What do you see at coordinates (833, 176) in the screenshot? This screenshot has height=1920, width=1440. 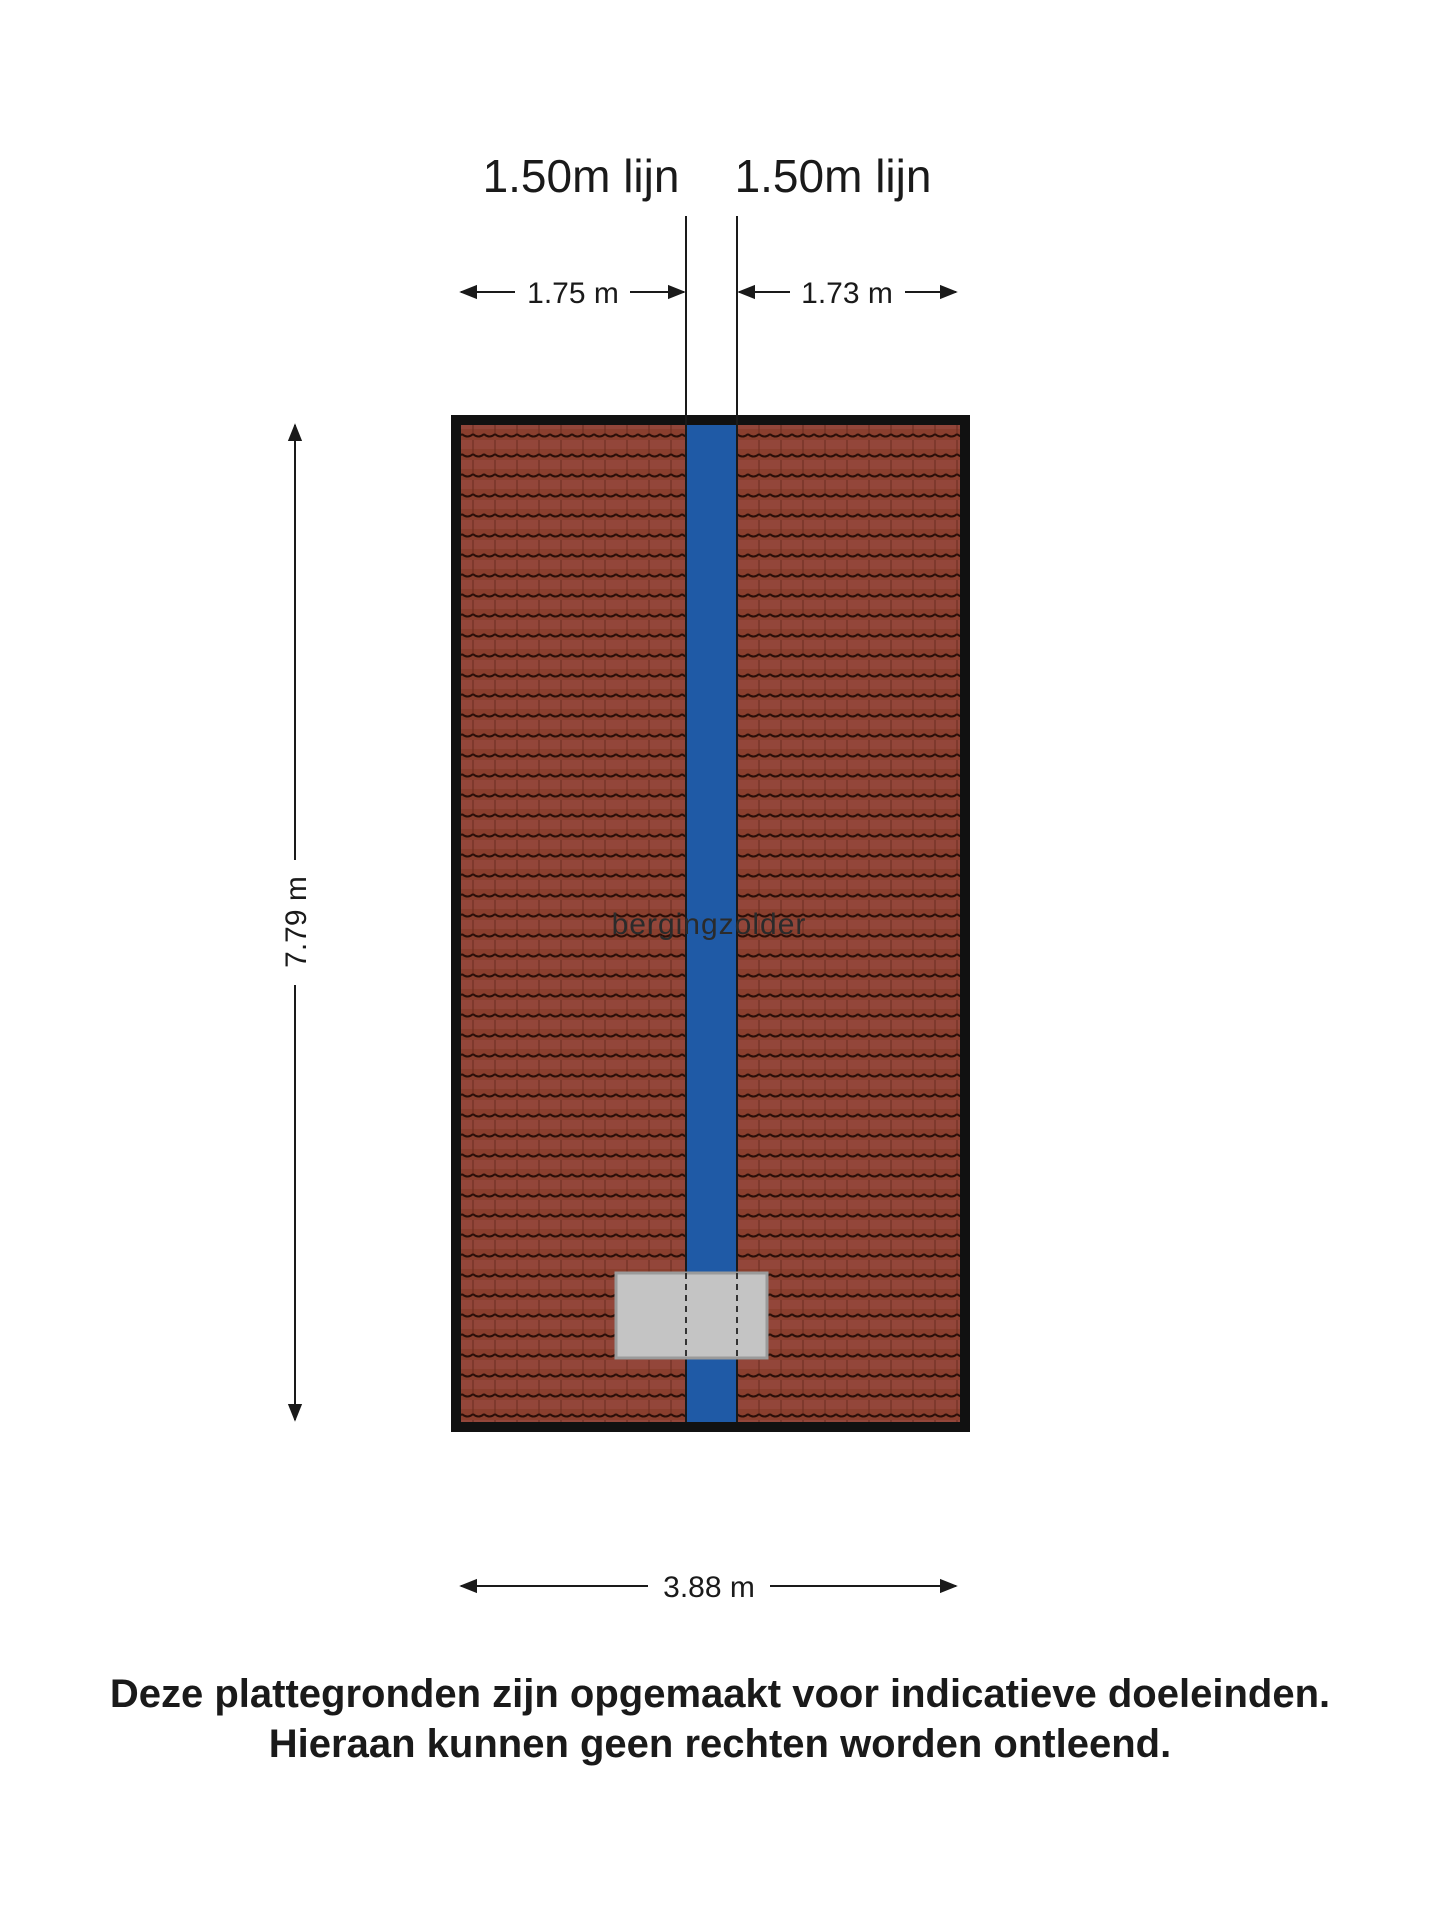 I see `line-right-label: 1.50m lijn` at bounding box center [833, 176].